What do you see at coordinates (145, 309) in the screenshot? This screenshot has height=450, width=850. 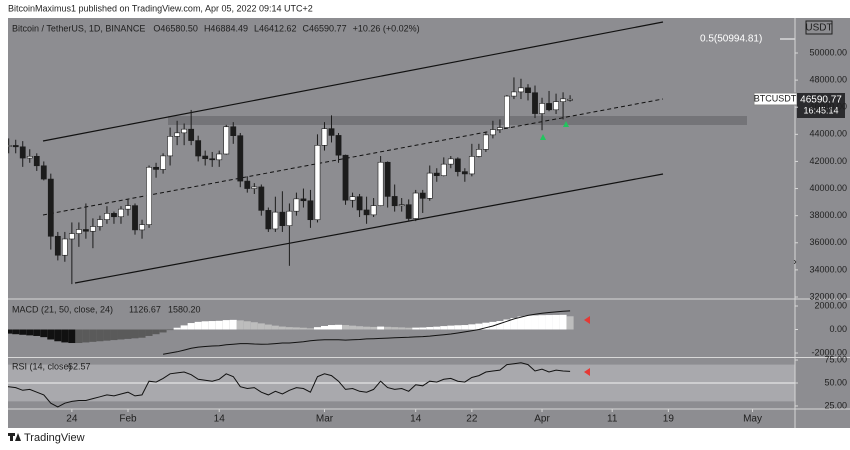 I see `macd-hist-value: 1126.67` at bounding box center [145, 309].